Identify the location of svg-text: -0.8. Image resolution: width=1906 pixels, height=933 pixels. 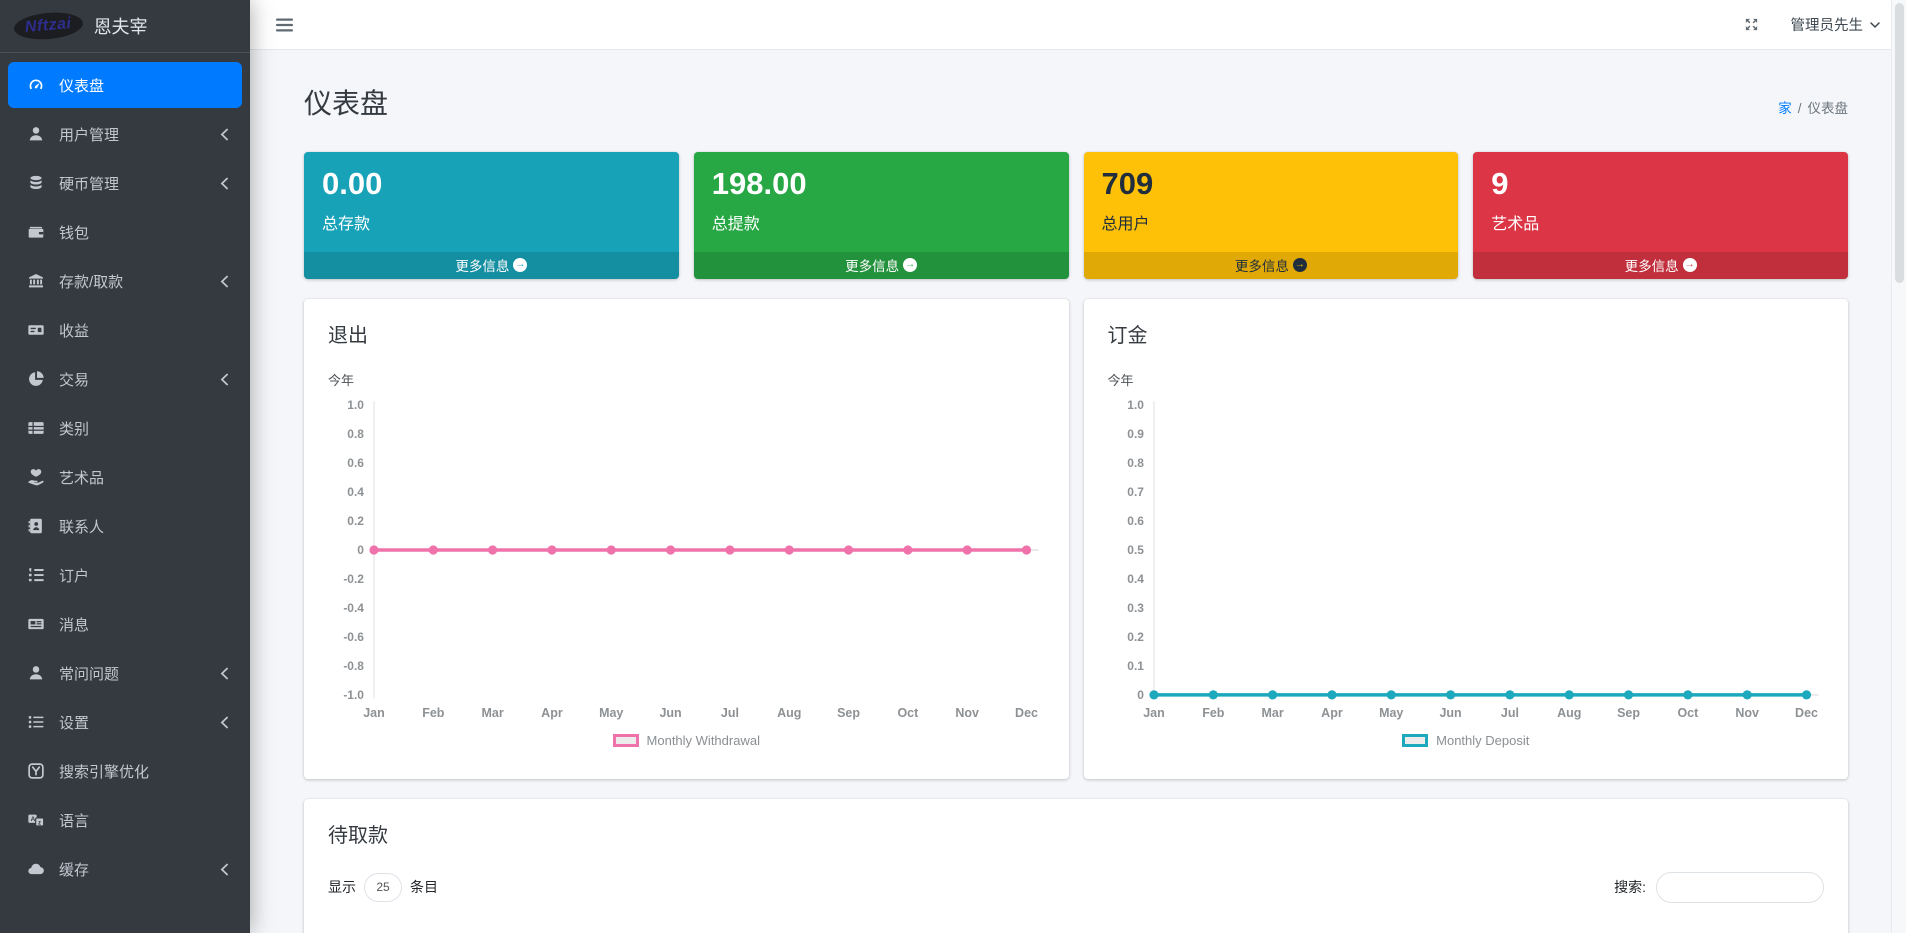
(353, 666).